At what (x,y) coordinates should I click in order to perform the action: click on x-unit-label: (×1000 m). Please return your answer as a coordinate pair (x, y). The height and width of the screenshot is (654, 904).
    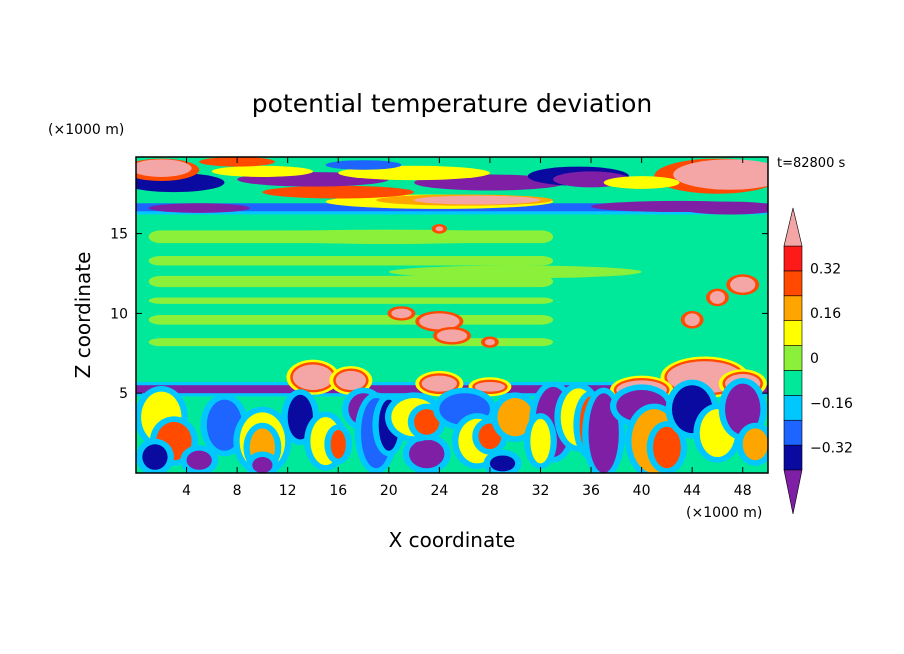
    Looking at the image, I should click on (724, 513).